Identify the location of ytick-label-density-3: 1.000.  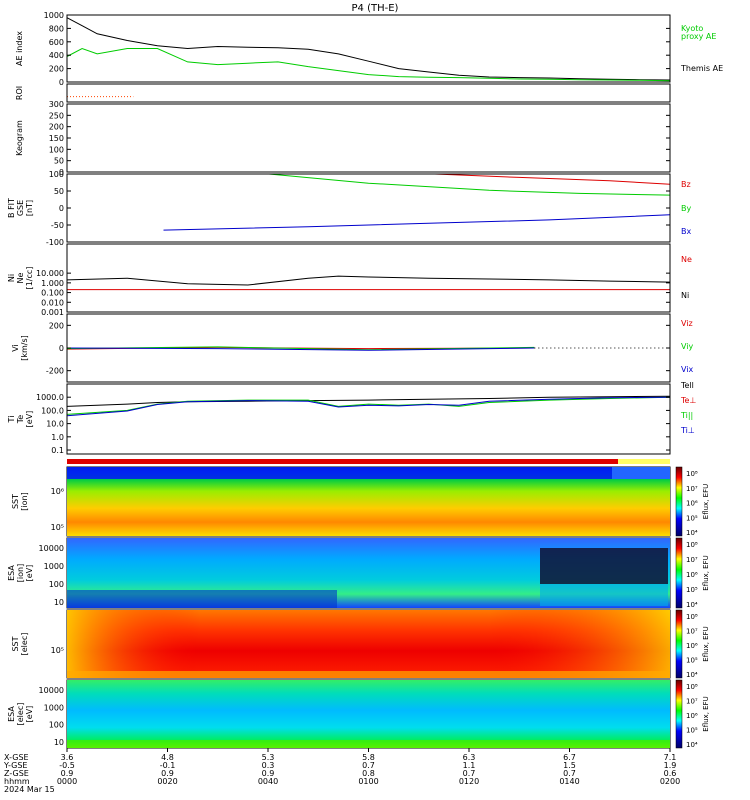
(52, 283).